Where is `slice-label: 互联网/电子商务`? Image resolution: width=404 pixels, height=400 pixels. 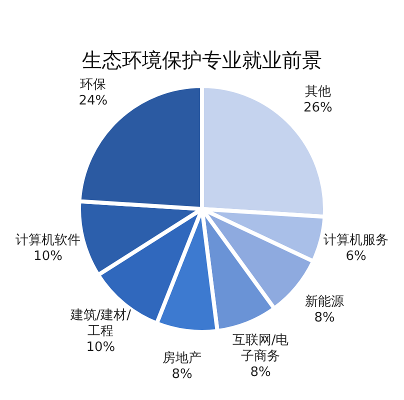
slice-label: 互联网/电子商务 is located at coordinates (260, 348).